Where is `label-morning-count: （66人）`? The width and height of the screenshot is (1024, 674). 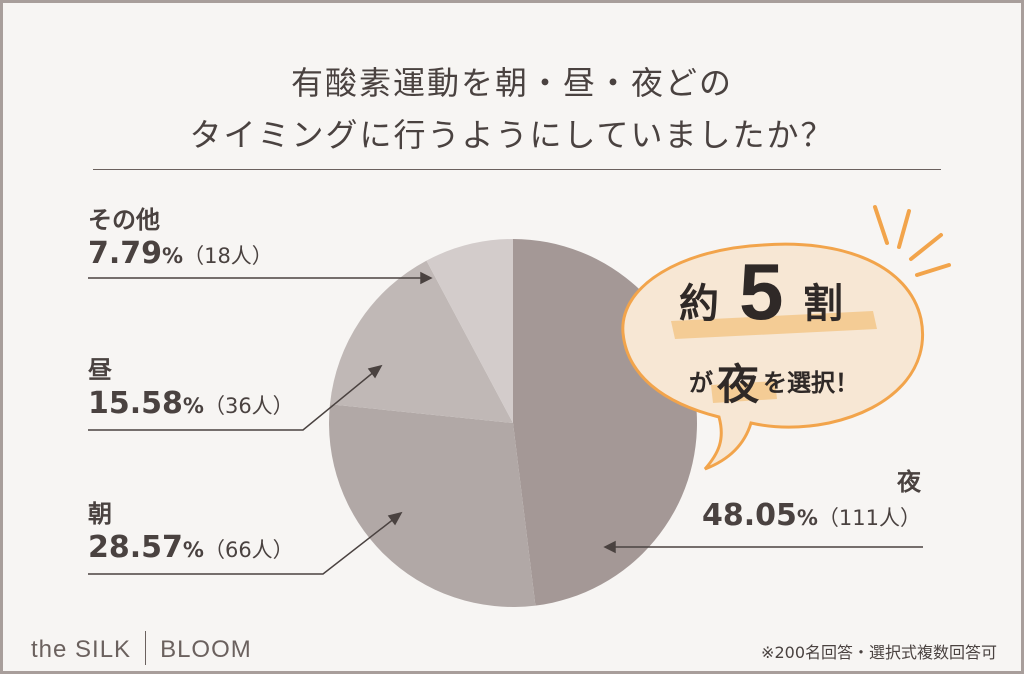 label-morning-count: （66人） is located at coordinates (248, 550).